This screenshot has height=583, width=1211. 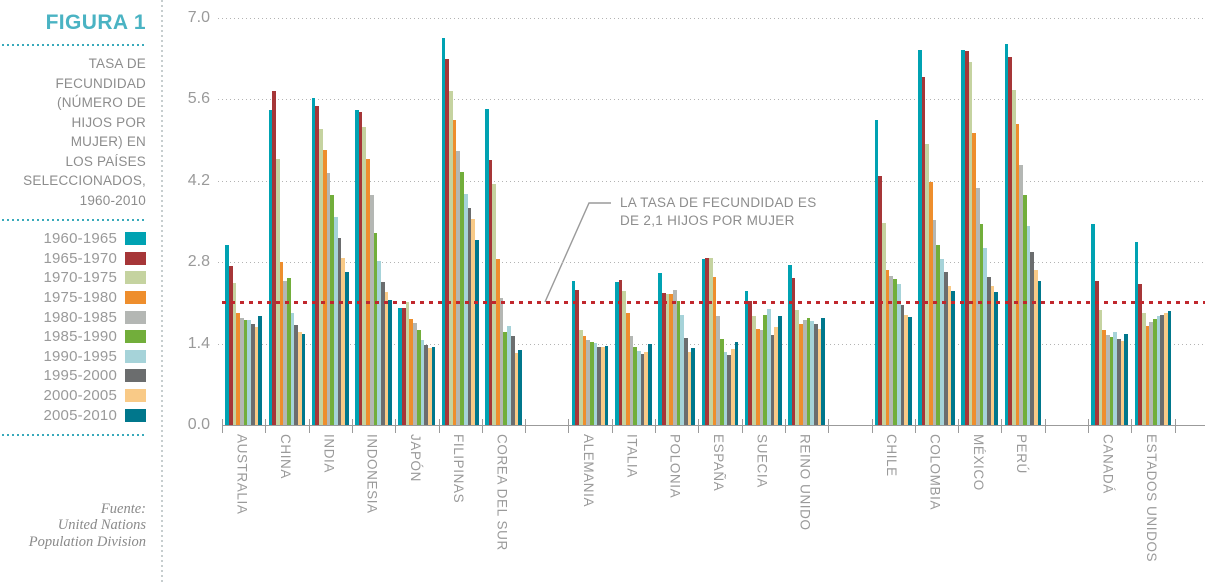 What do you see at coordinates (80, 415) in the screenshot?
I see `legend-period-label: 2005-2010` at bounding box center [80, 415].